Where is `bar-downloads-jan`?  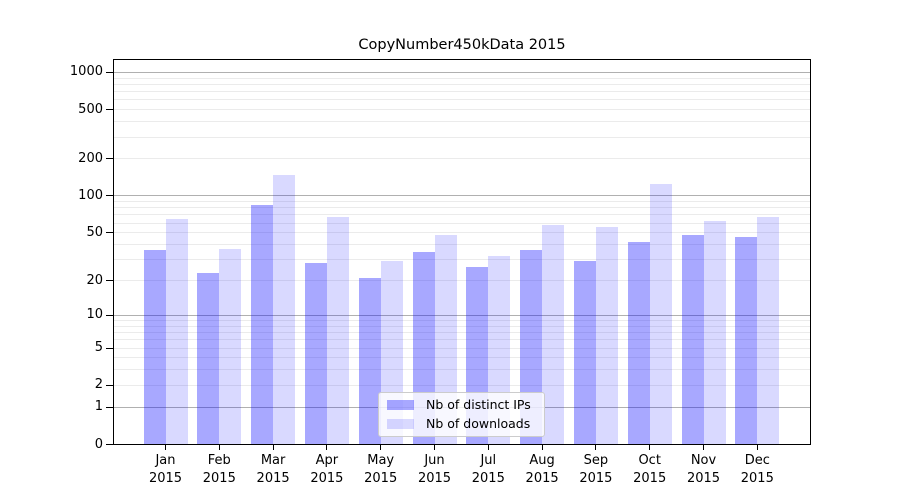 bar-downloads-jan is located at coordinates (176, 331).